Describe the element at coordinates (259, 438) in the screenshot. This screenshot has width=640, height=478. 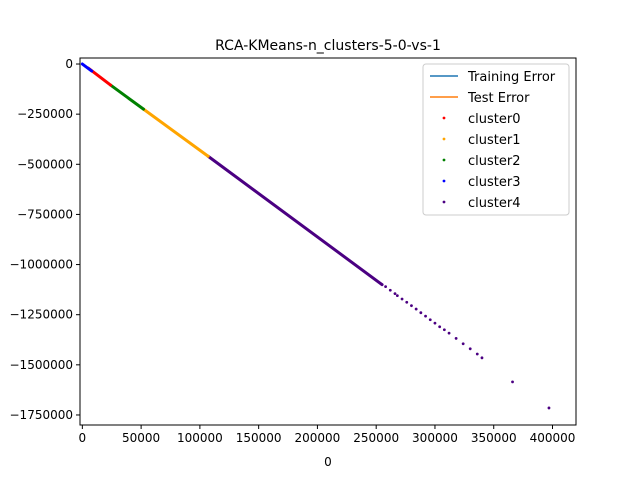
I see `x-tick-label: 150000` at that location.